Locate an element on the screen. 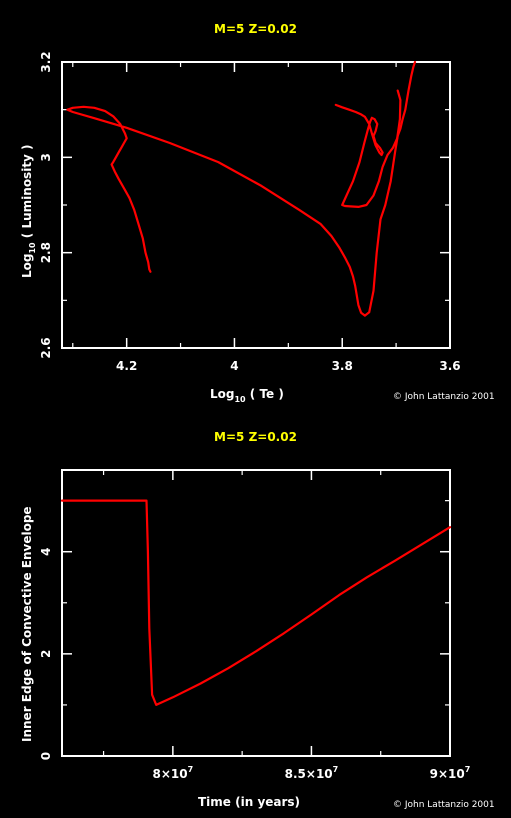  hr-x-tick-label: 3.8 is located at coordinates (342, 366).